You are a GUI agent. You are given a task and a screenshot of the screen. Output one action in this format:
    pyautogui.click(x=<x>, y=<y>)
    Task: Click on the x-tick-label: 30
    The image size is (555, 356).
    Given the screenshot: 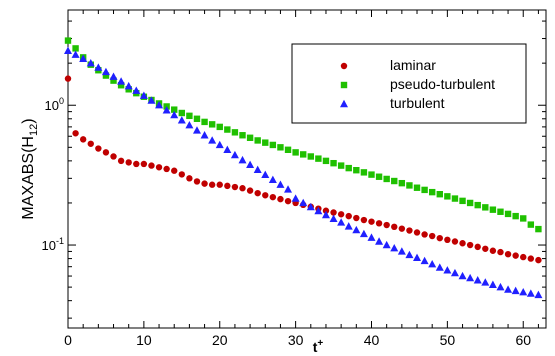 What is the action you would take?
    pyautogui.click(x=296, y=340)
    